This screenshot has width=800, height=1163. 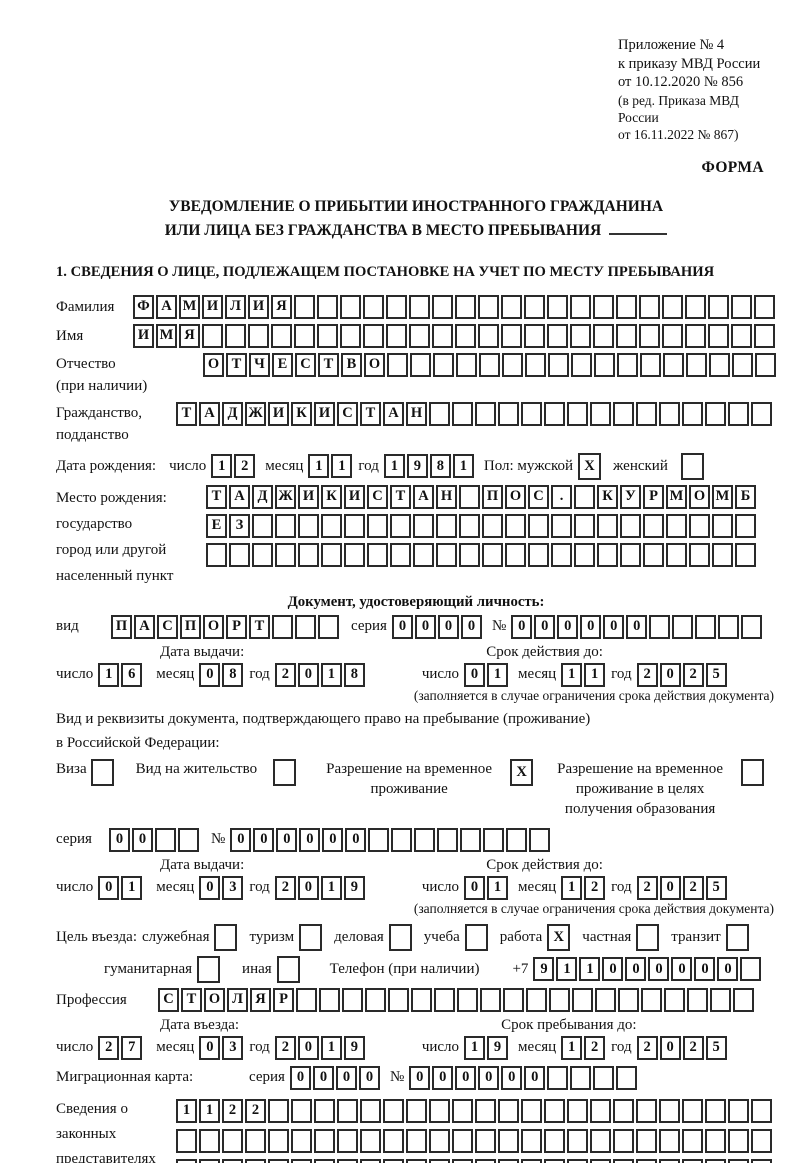 I want to click on char-box: М, so click(x=676, y=496).